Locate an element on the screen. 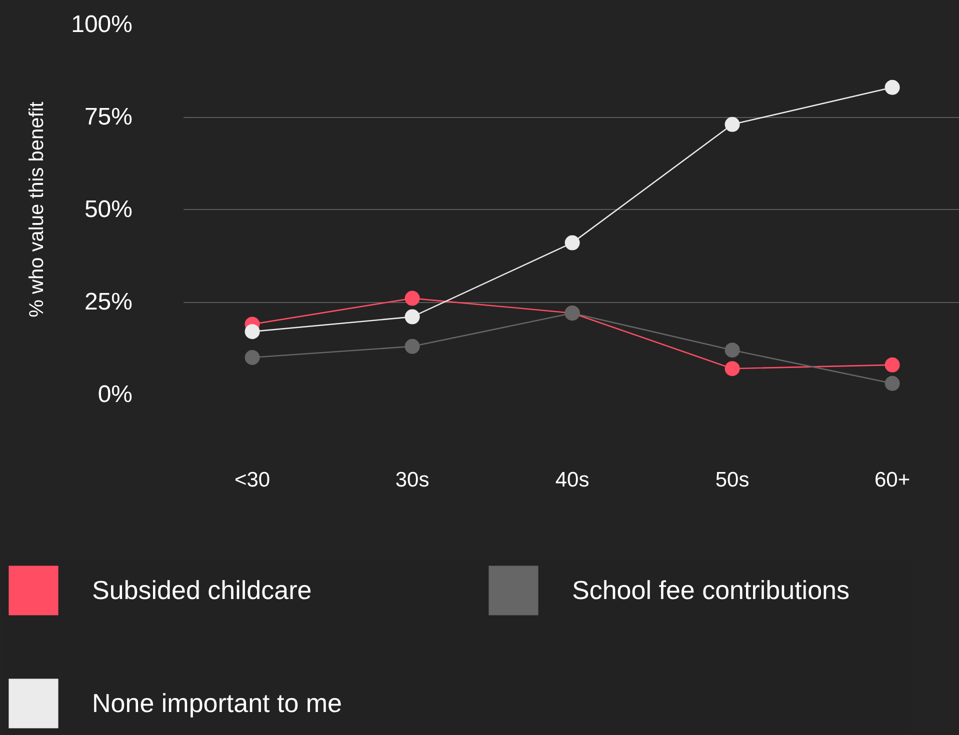  x-tick-label: 50s is located at coordinates (732, 480).